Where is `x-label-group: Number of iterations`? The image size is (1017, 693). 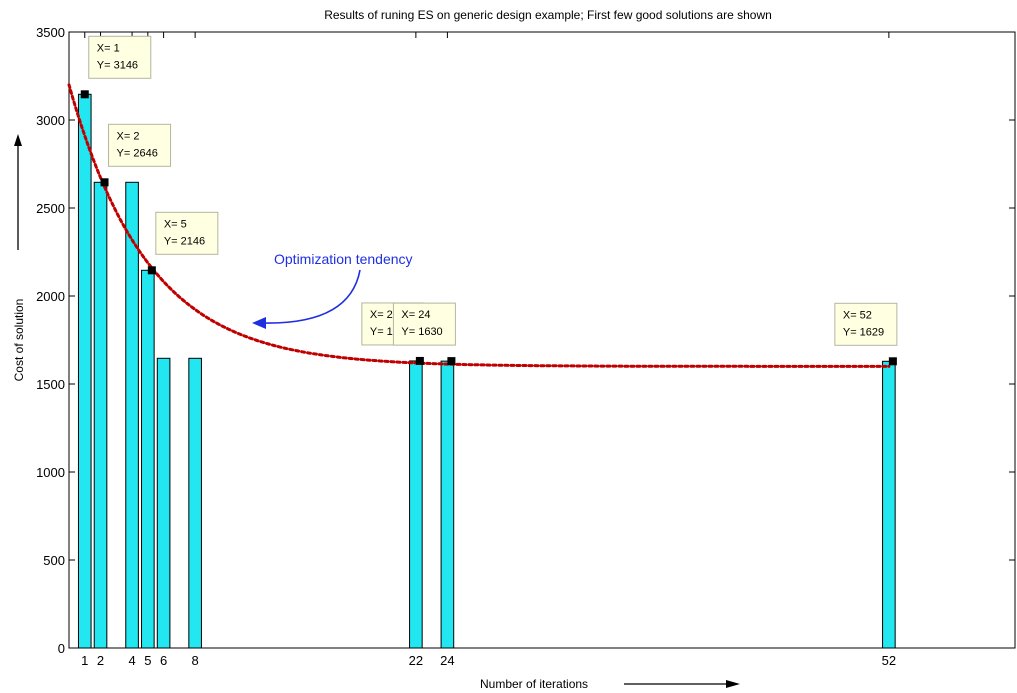 x-label-group: Number of iterations is located at coordinates (610, 684).